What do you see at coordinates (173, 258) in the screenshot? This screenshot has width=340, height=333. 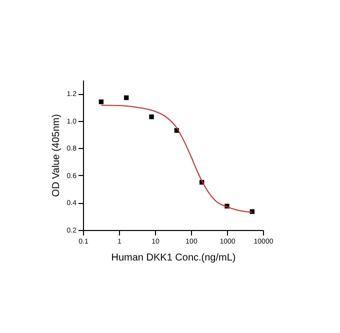 I see `x-axis-title: Human DKK1 Conc.(ng/mL)` at bounding box center [173, 258].